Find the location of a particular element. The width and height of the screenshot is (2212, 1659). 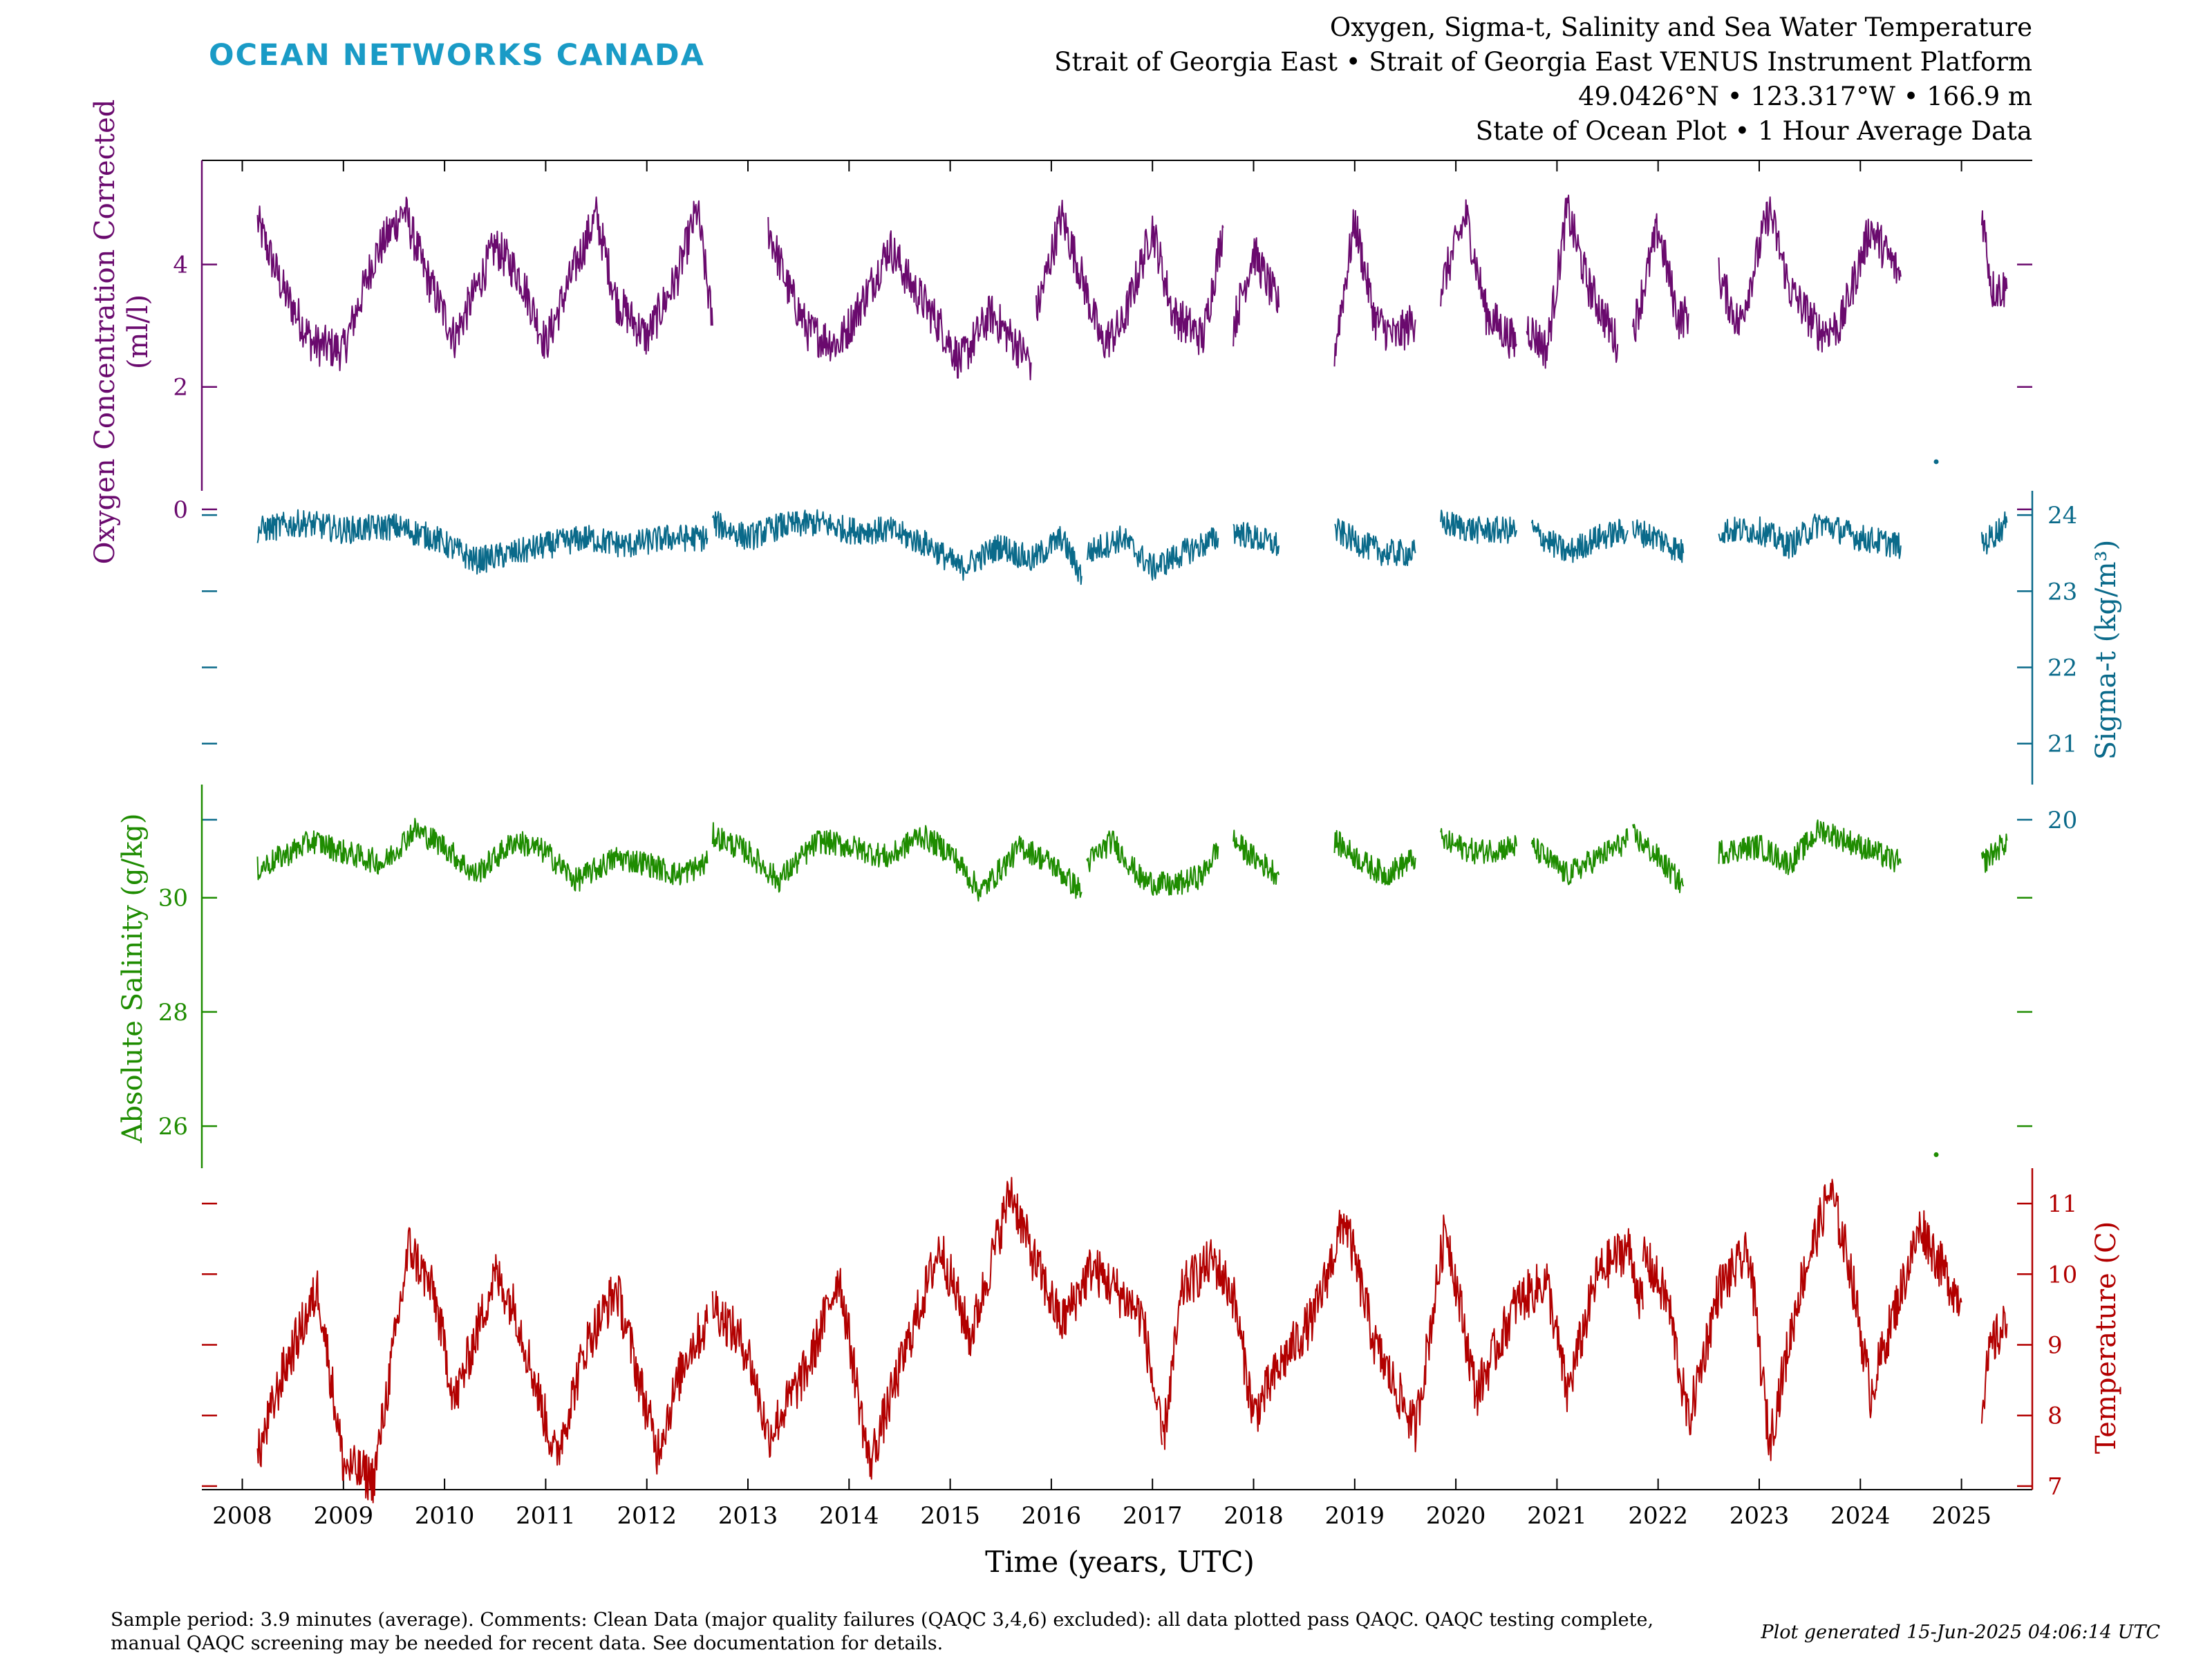

y-tick-label: 9 is located at coordinates (2055, 1345).